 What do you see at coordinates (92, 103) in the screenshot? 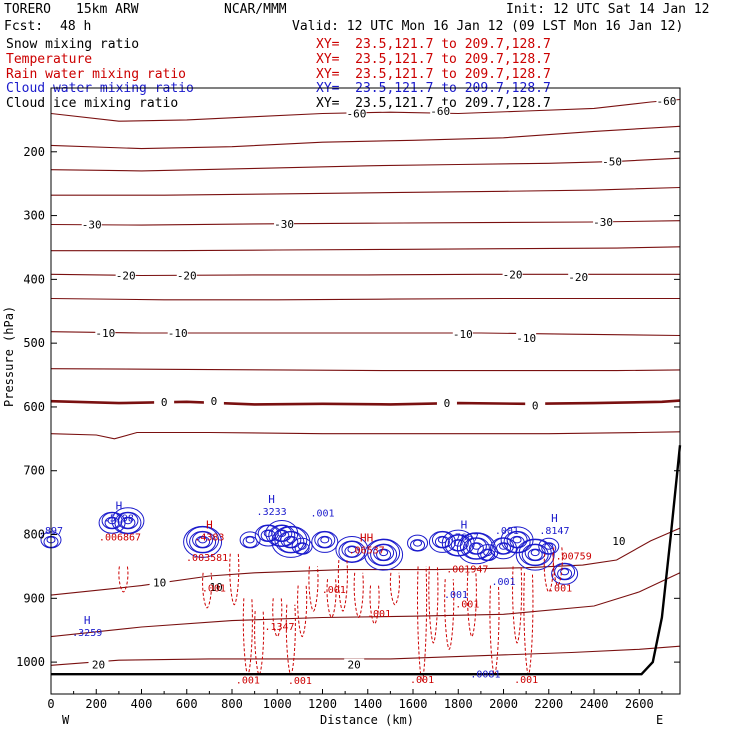
I see `field-name-cloud-ice: Cloud ice mixing ratio` at bounding box center [92, 103].